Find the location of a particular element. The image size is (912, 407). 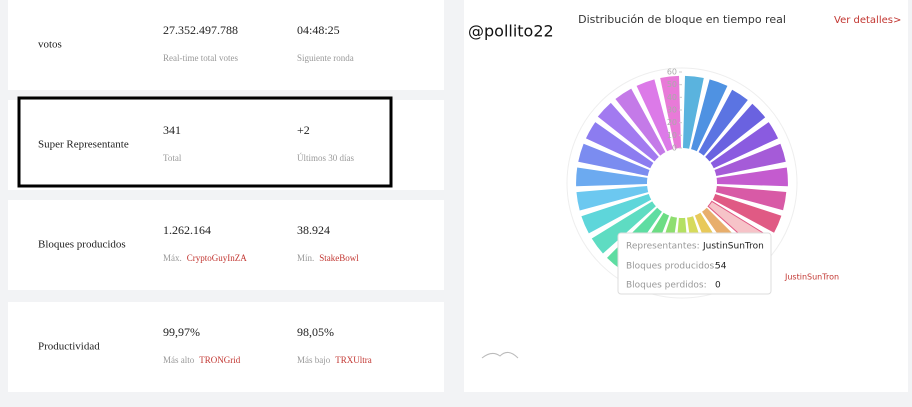

bar-label: JustinSunTron is located at coordinates (811, 277).